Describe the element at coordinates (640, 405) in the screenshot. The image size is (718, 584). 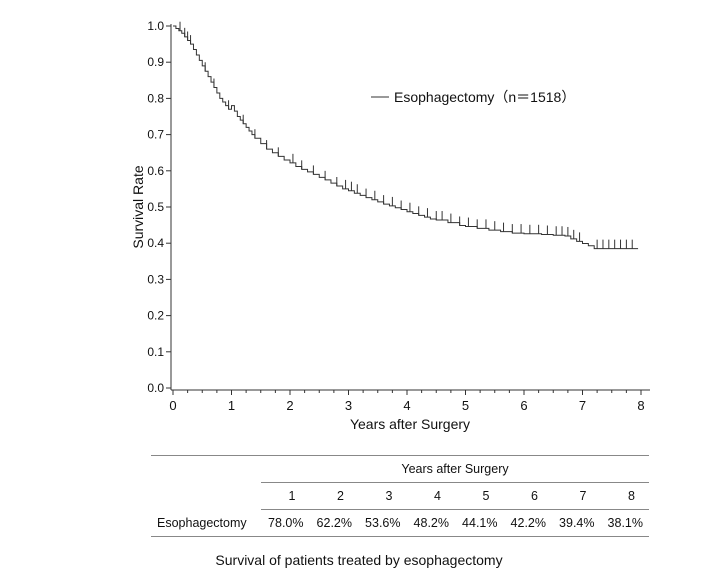
I see `x-tick-label: 8` at that location.